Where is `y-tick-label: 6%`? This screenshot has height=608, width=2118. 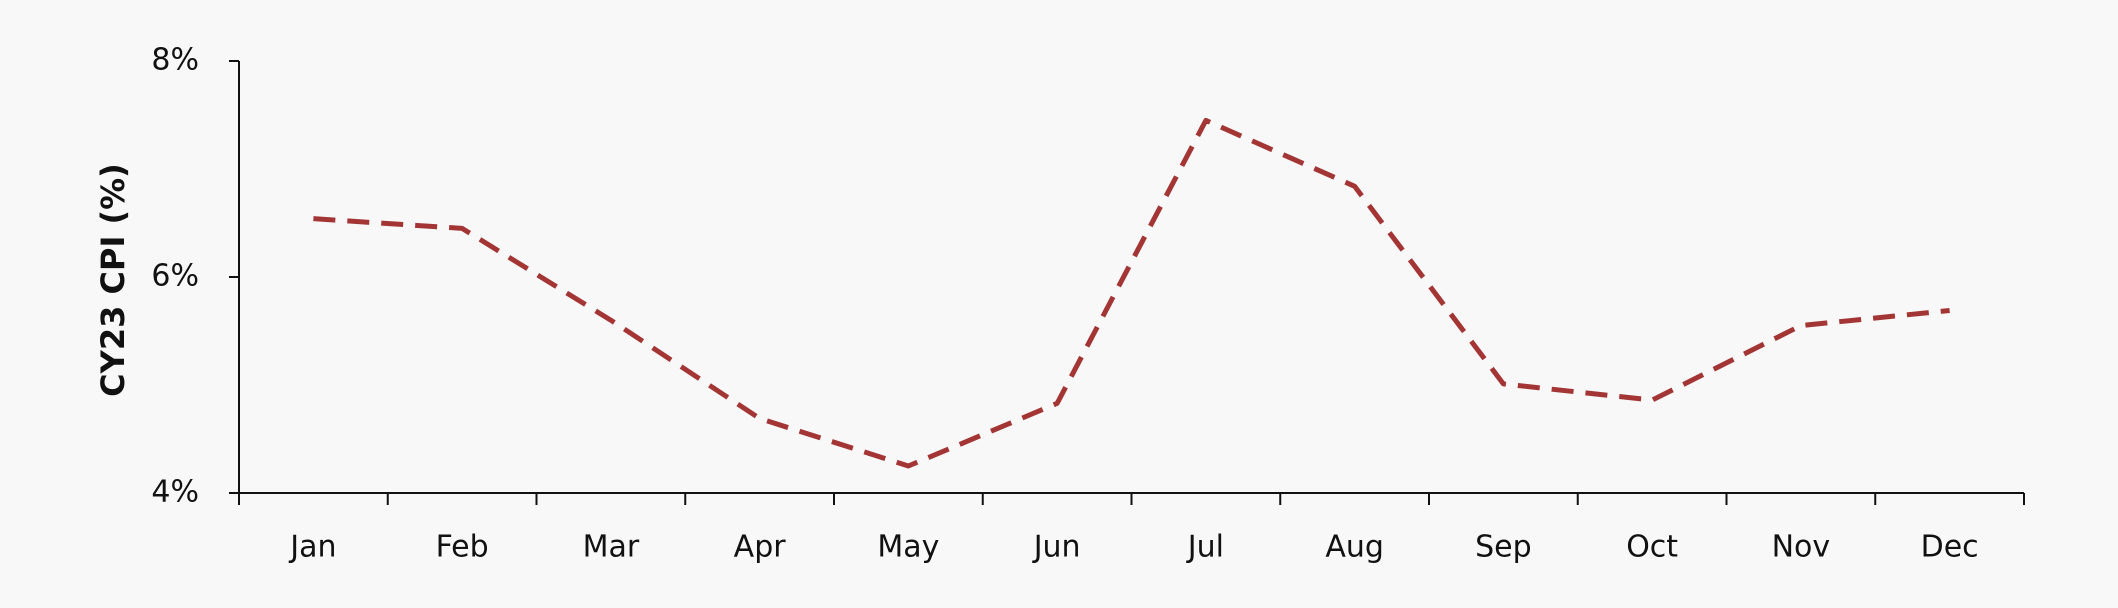 y-tick-label: 6% is located at coordinates (175, 276).